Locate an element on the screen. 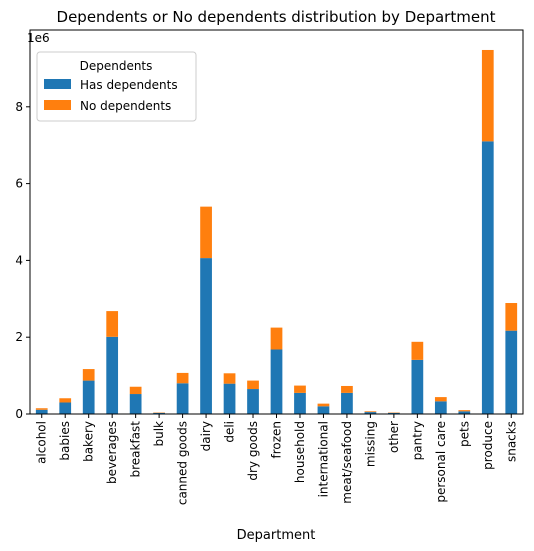 The image size is (534, 551). x-tick-label-other: other is located at coordinates (394, 437).